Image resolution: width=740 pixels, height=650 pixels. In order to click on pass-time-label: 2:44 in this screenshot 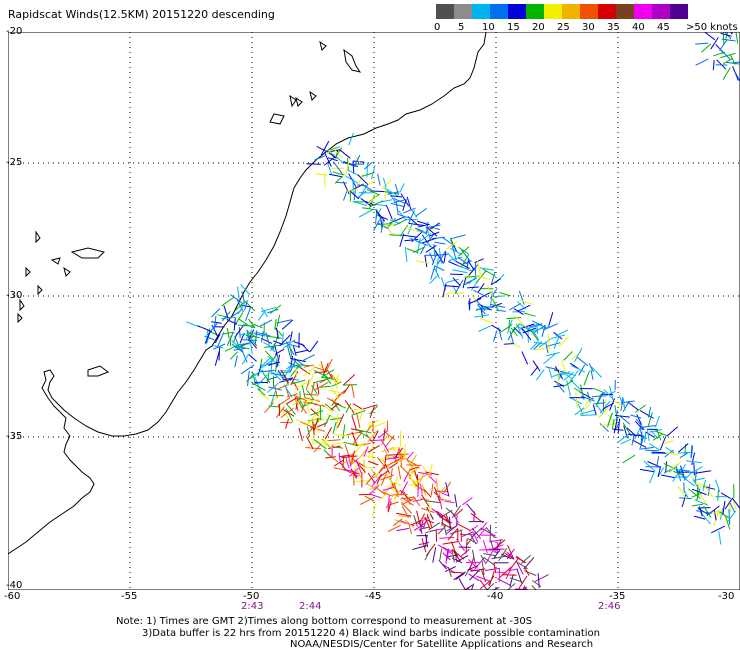, I will do `click(310, 606)`.